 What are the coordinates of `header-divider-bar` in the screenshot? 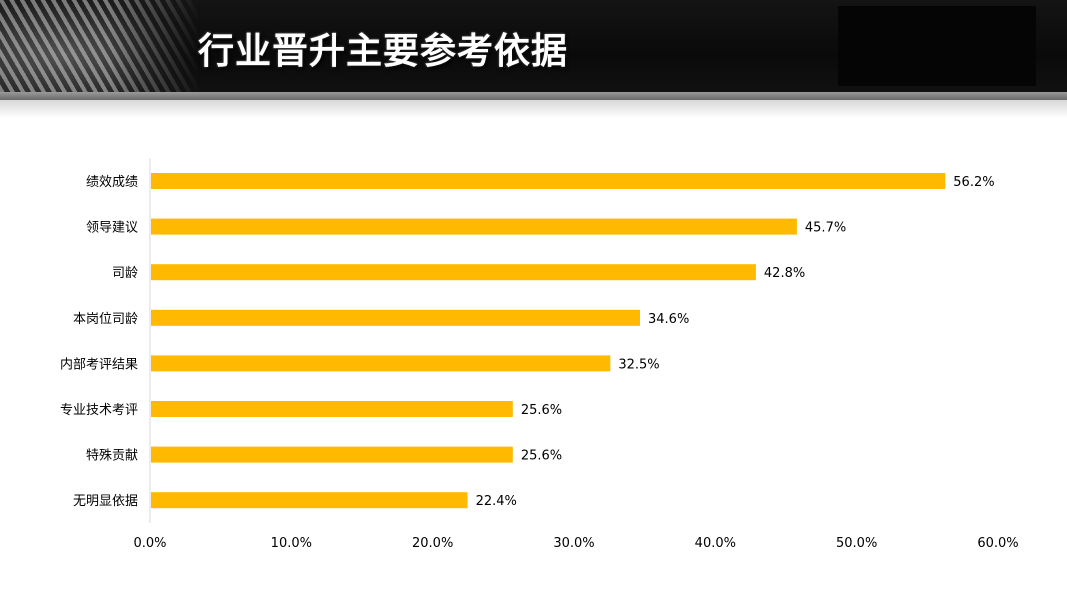 It's located at (533, 96).